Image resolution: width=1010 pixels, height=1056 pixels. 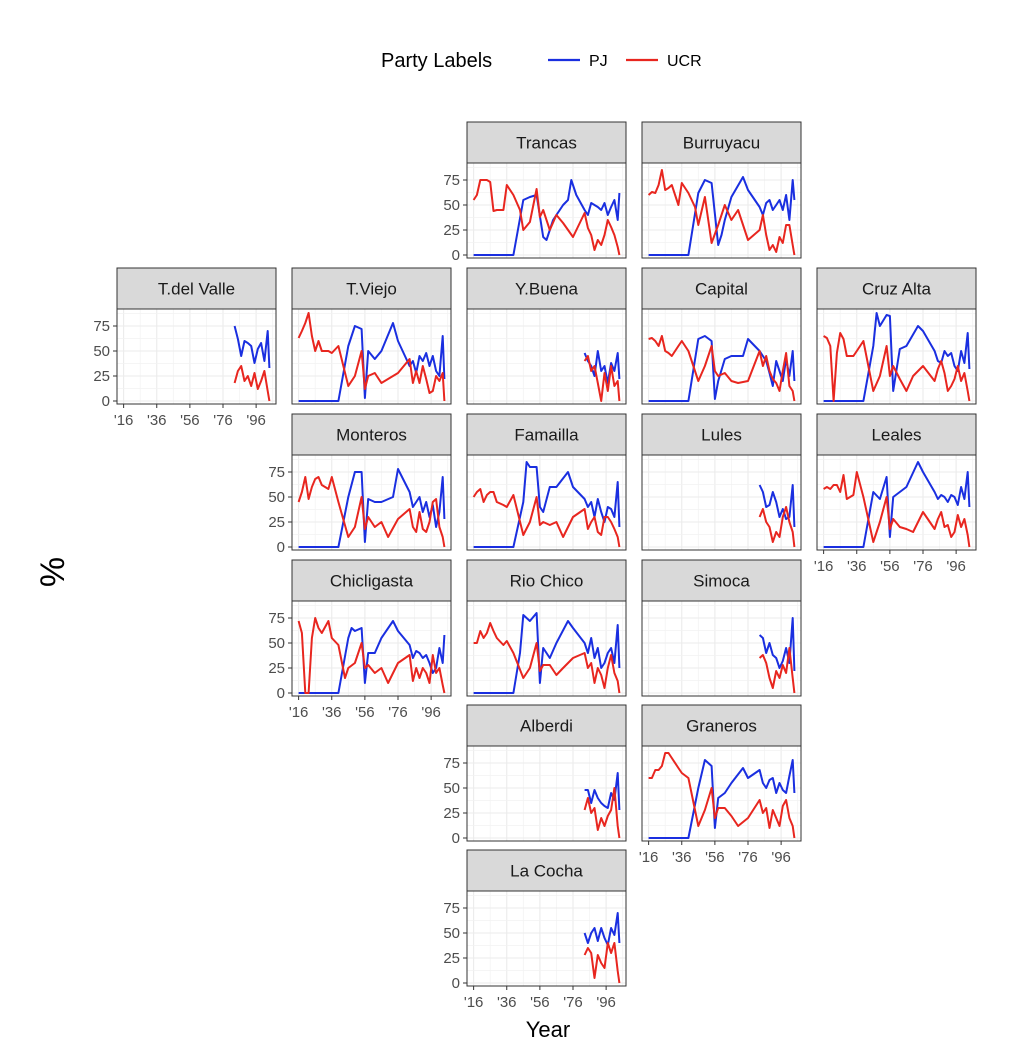 I want to click on panel-title: La Cocha, so click(x=546, y=871).